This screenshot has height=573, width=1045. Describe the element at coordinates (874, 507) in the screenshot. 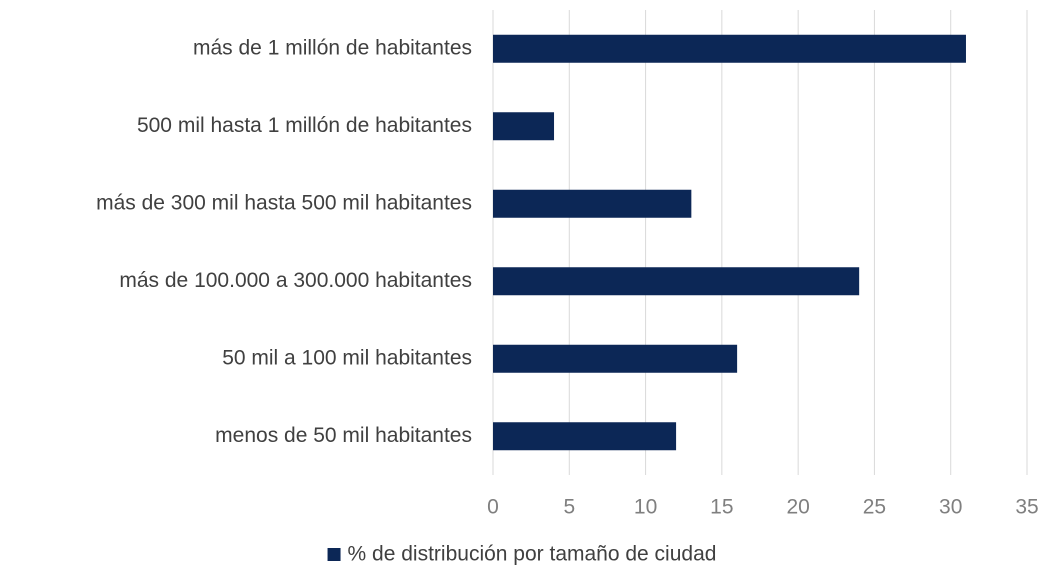

I see `x-tick-label: 25` at that location.